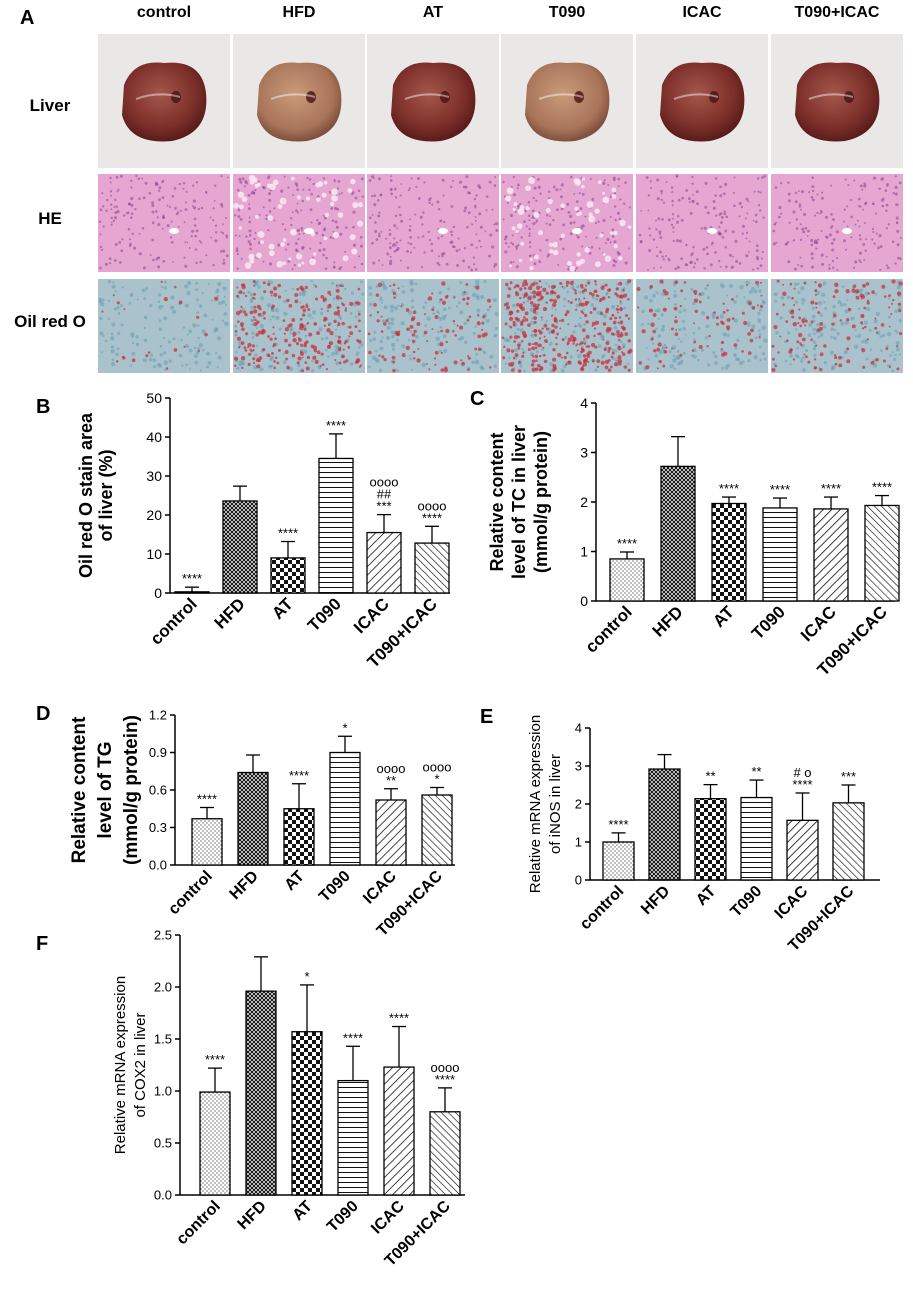 This screenshot has height=1295, width=913. Describe the element at coordinates (164, 12) in the screenshot. I see `group-header-0: control` at that location.